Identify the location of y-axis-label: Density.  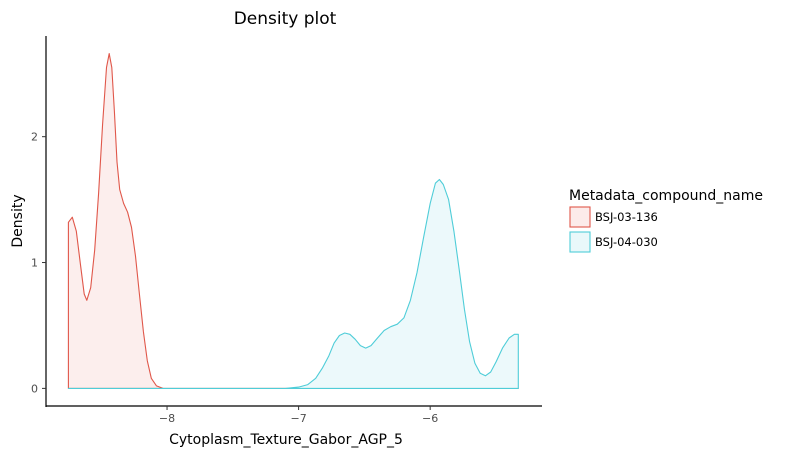
(18, 220).